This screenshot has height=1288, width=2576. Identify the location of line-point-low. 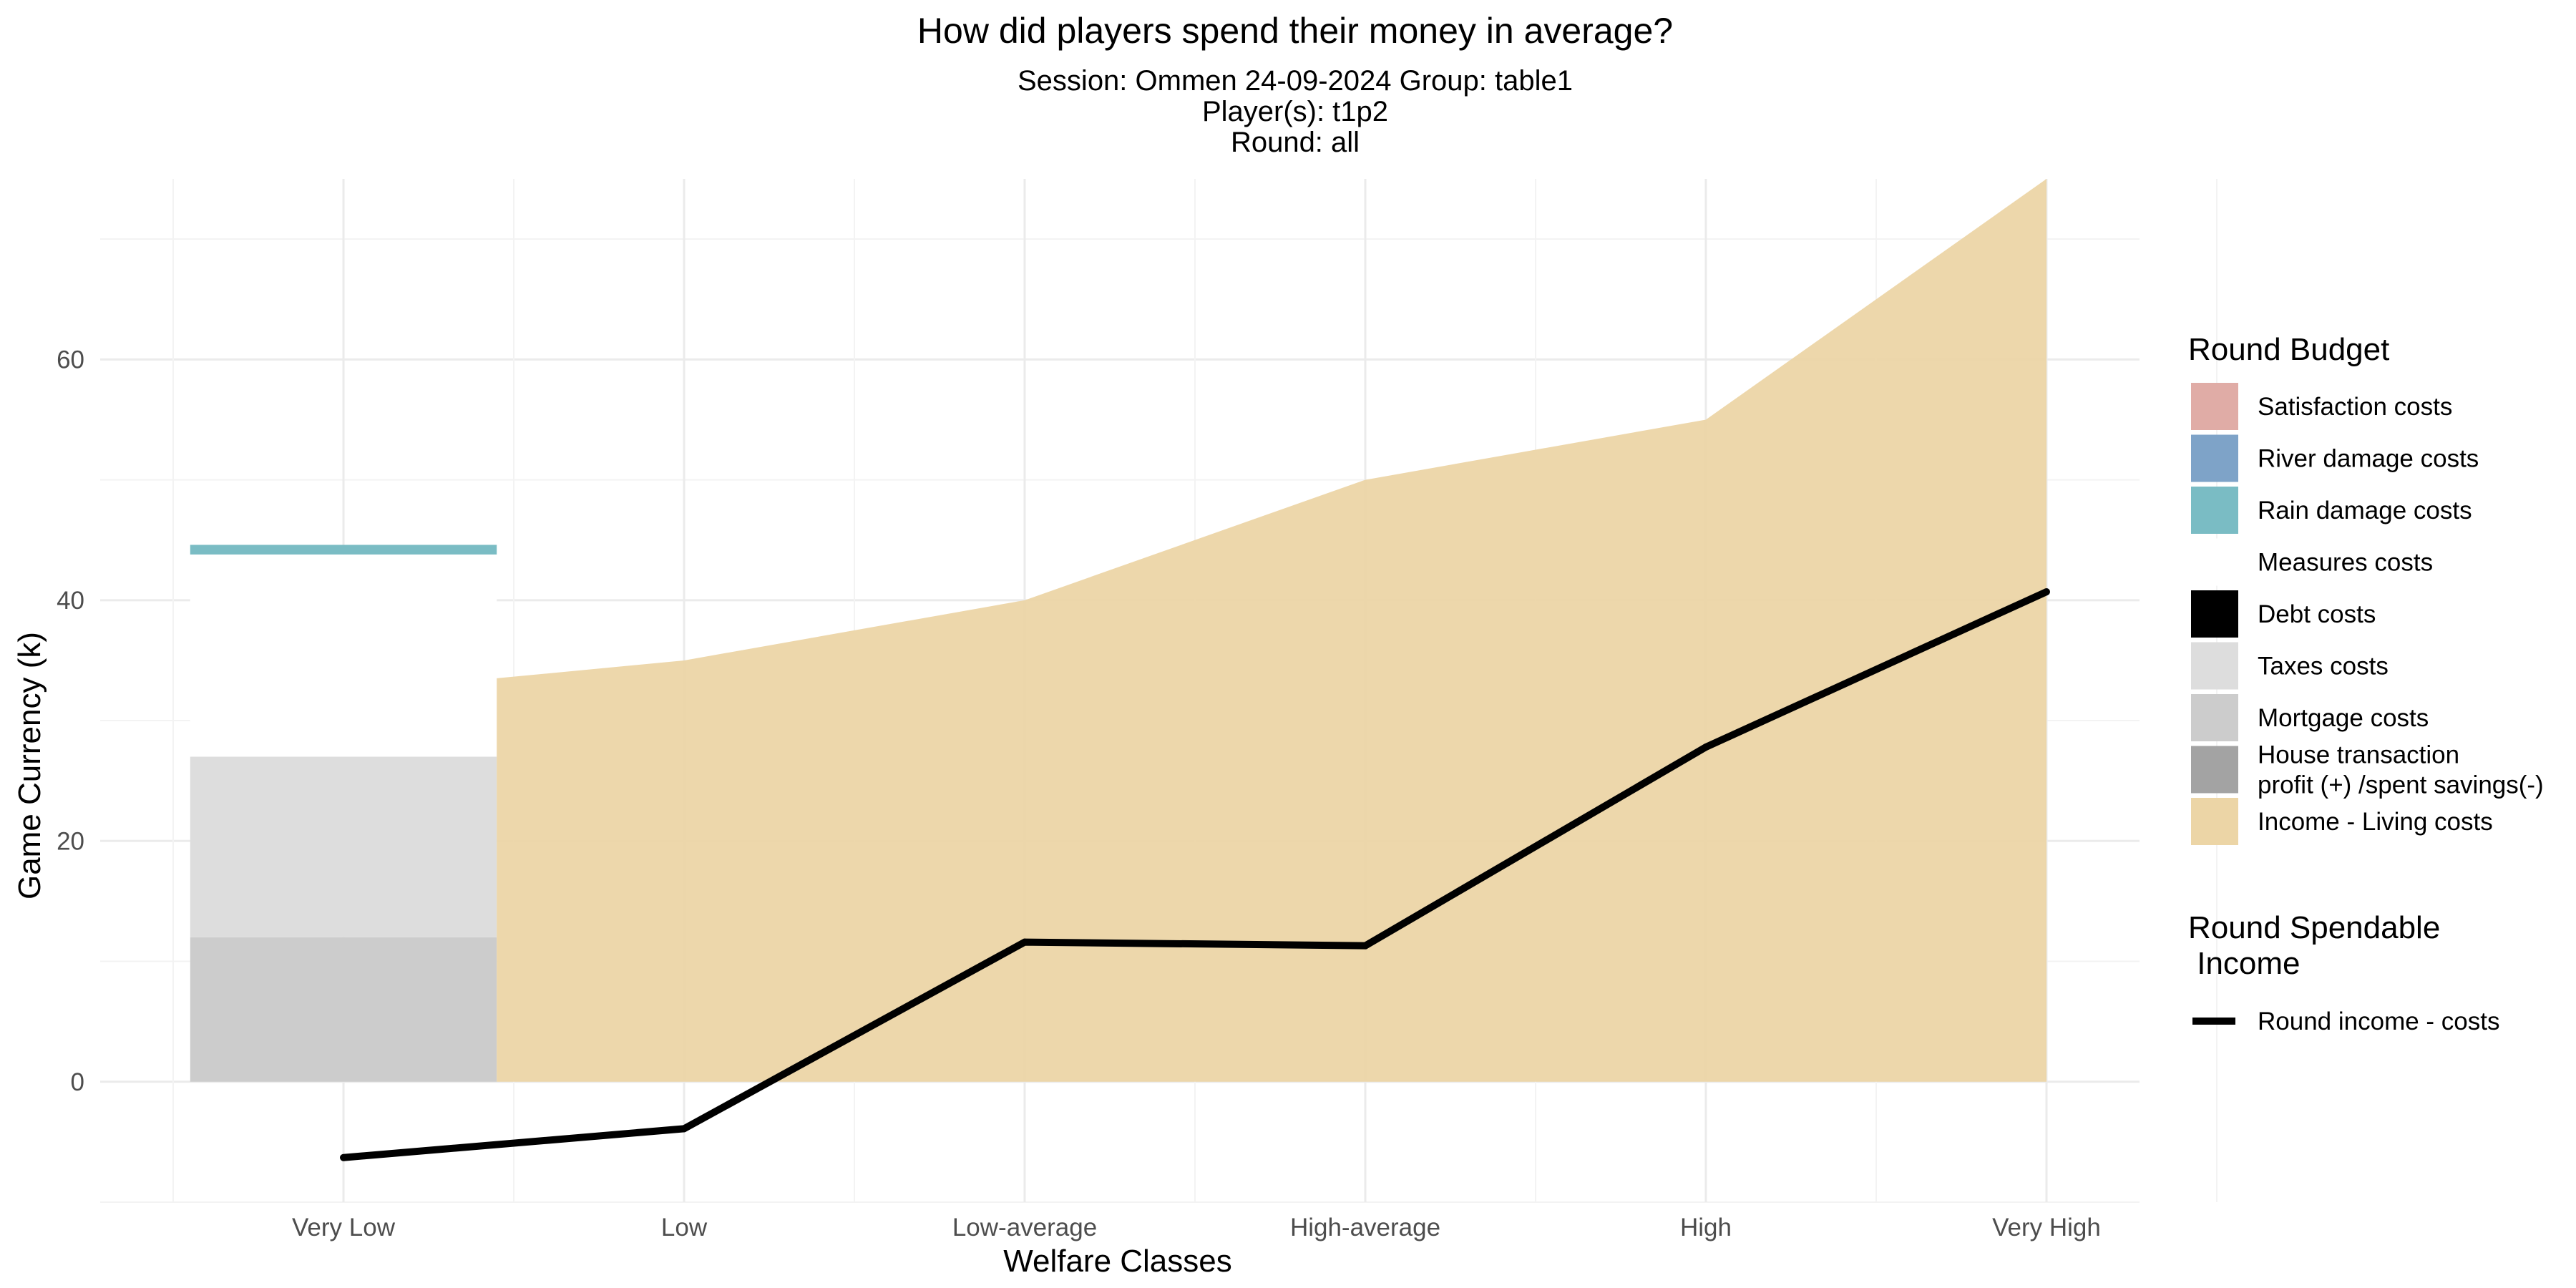
(684, 1129).